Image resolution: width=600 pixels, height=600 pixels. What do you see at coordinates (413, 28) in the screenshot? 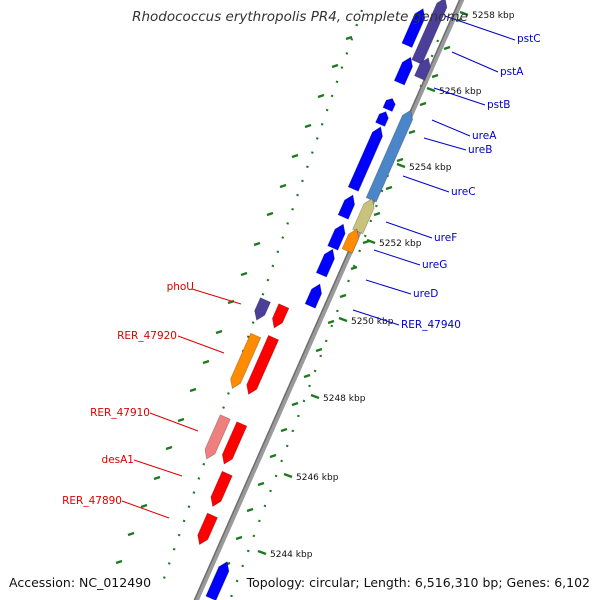
I see `gene-forward` at bounding box center [413, 28].